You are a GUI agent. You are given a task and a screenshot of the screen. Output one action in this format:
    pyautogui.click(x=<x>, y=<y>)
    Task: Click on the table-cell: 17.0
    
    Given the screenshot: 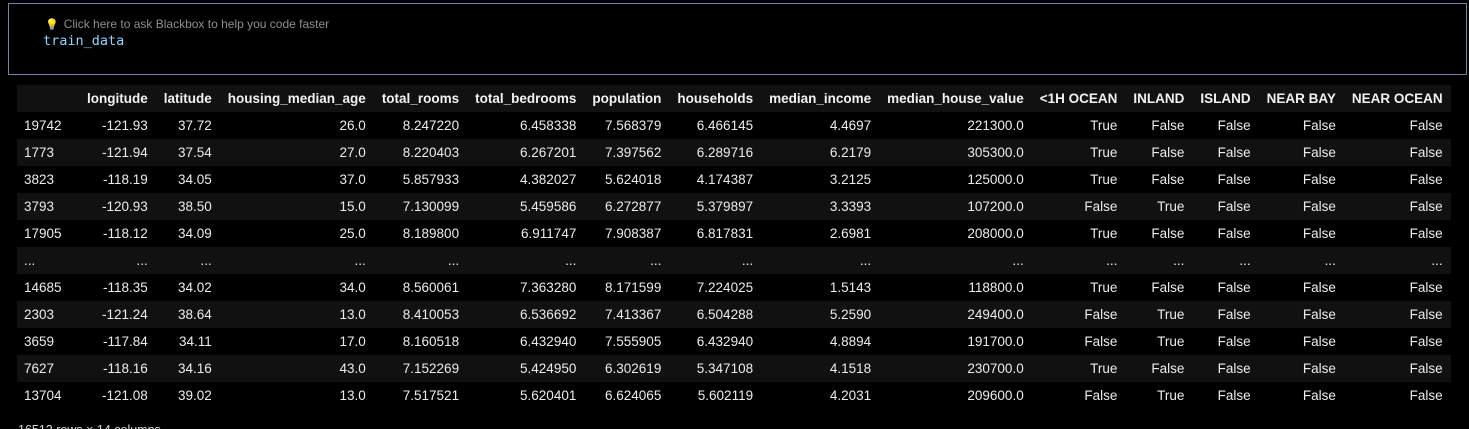 What is the action you would take?
    pyautogui.click(x=352, y=341)
    